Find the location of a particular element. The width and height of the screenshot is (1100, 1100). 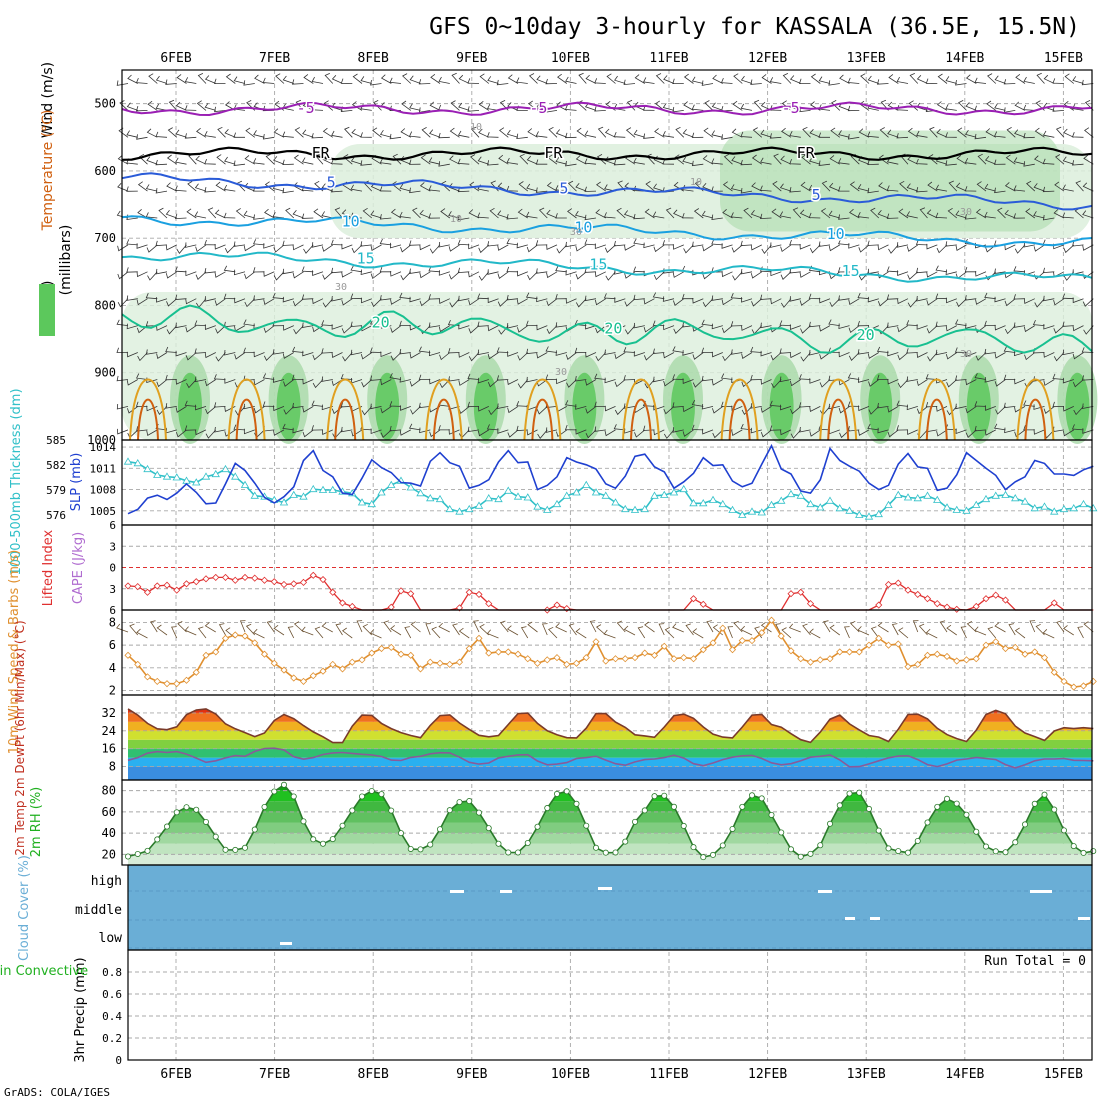

precip-tick-label: 0 is located at coordinates (118, 1060).